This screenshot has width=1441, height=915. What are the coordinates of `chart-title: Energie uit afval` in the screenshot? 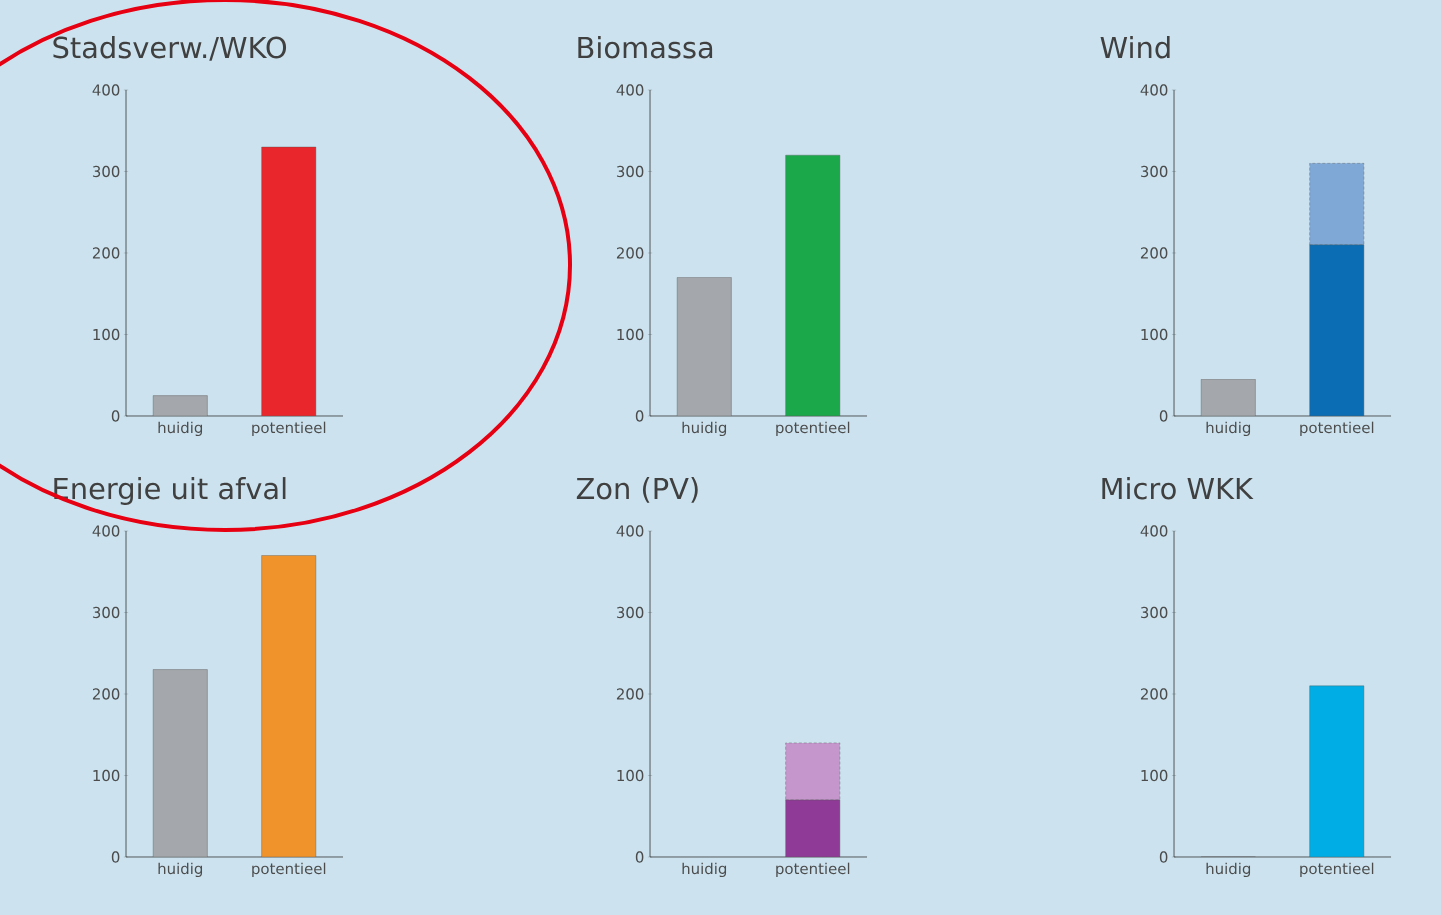 It's located at (170, 491).